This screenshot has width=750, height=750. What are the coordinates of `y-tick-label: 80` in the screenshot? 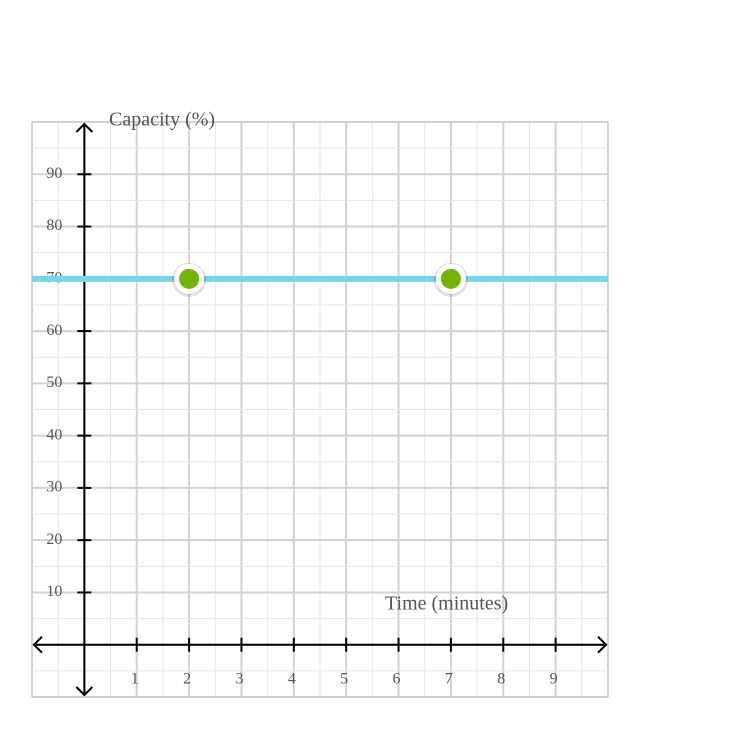 It's located at (54, 225).